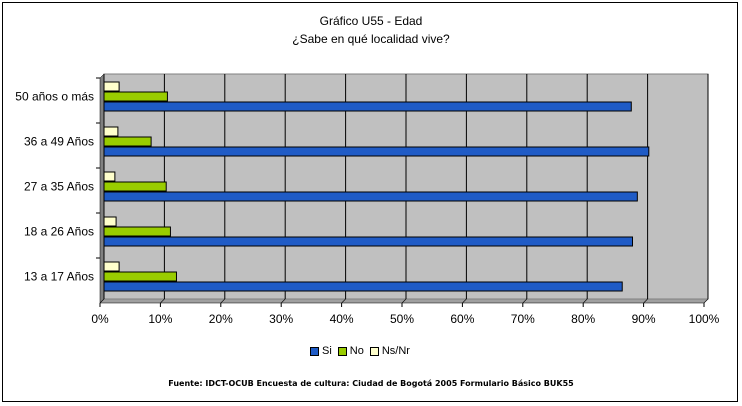  What do you see at coordinates (371, 39) in the screenshot?
I see `chart-subtitle: ¿Sabe en qué localidad vive?` at bounding box center [371, 39].